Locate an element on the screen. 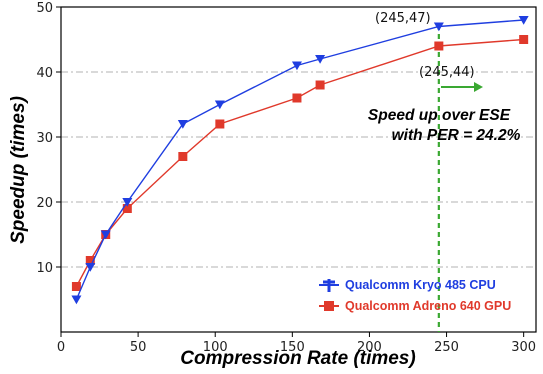 The image size is (543, 374). y-axis-title: Speedup (times) is located at coordinates (18, 170).